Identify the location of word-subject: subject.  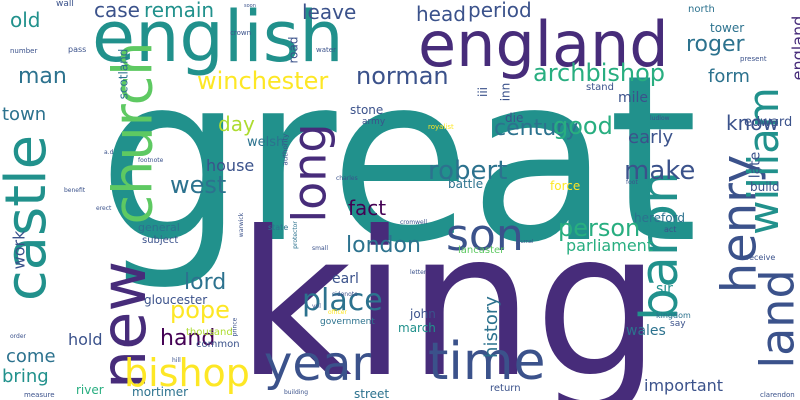
(160, 240).